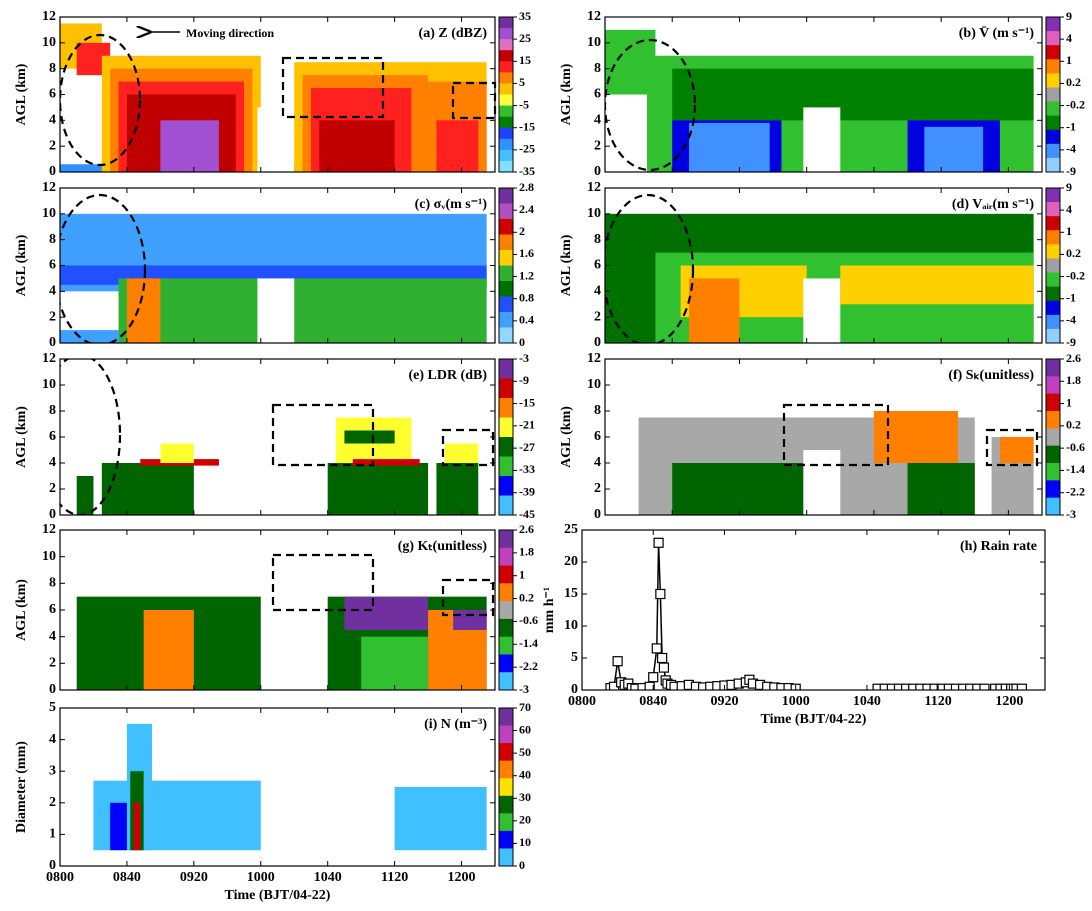  Describe the element at coordinates (527, 469) in the screenshot. I see `colorbar-tick-label: -33` at that location.